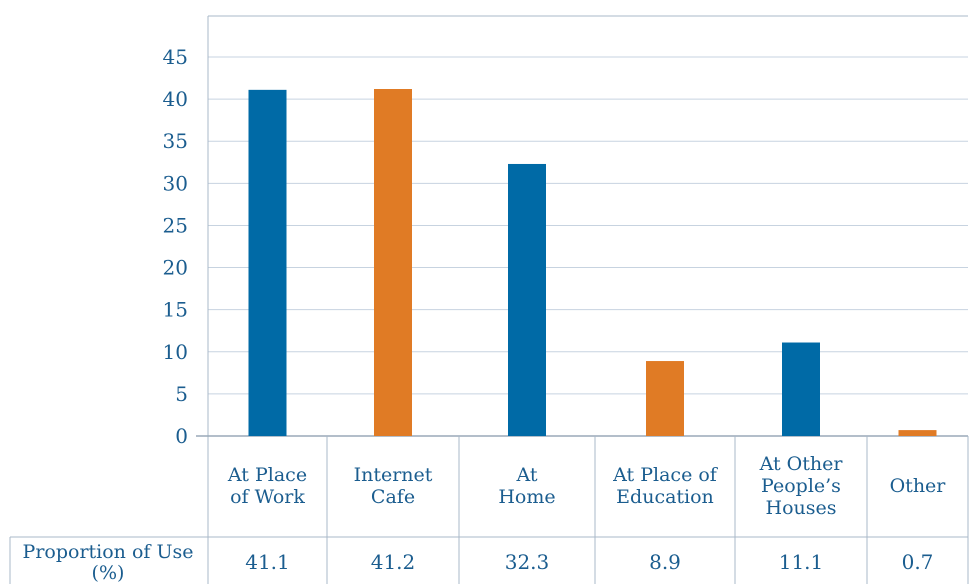  Describe the element at coordinates (181, 394) in the screenshot. I see `y-tick-label: 5` at that location.